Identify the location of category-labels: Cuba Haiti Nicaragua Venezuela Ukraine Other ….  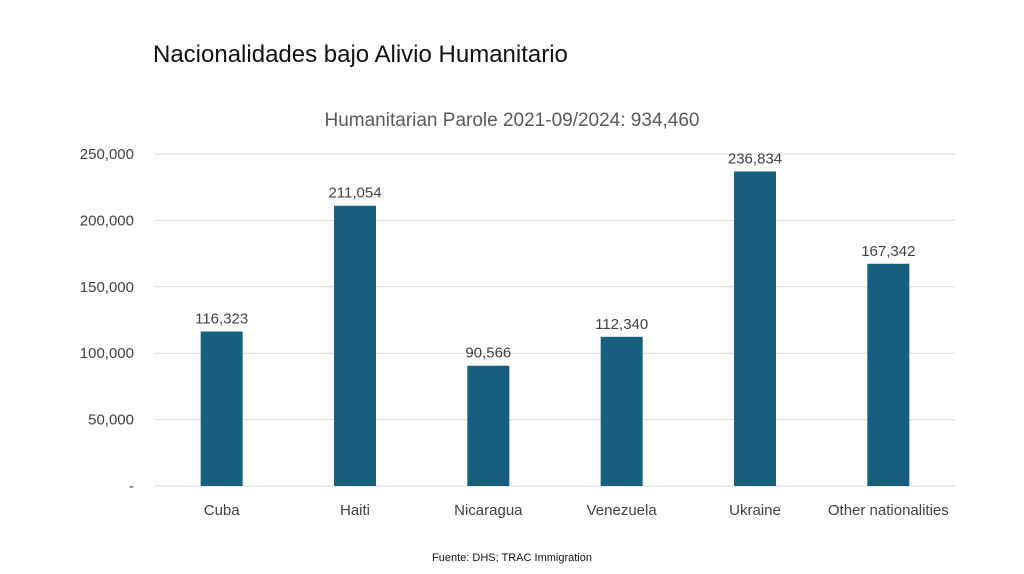
(576, 510).